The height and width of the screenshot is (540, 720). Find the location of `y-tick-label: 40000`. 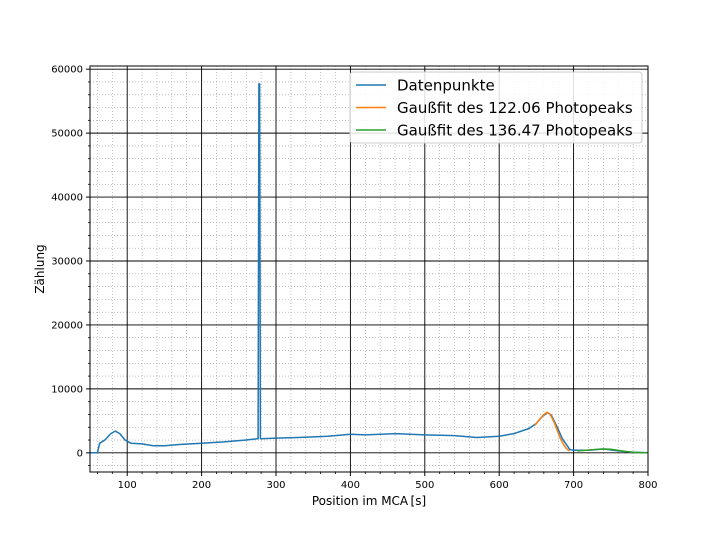

y-tick-label: 40000 is located at coordinates (67, 198).